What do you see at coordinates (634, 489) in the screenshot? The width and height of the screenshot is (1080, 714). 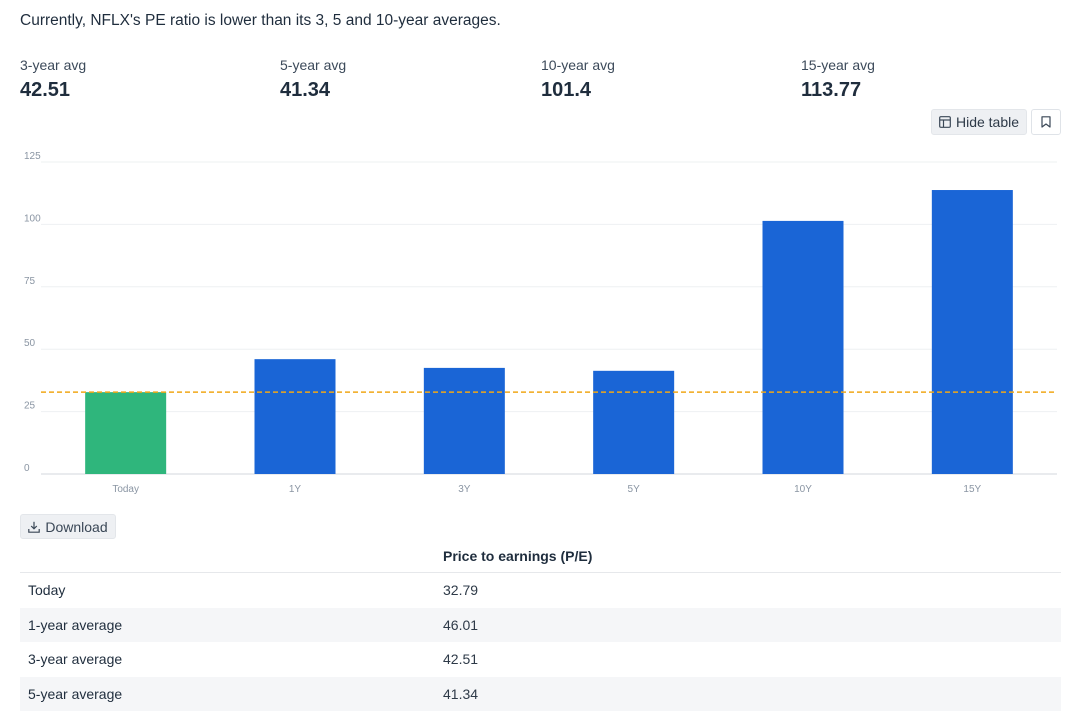 I see `x-tick-label: 5Y` at bounding box center [634, 489].